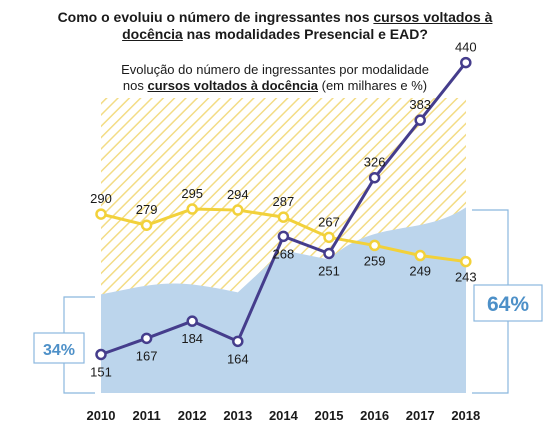 The image size is (550, 433). What do you see at coordinates (373, 85) in the screenshot?
I see `subtitle-post: (em milhares e %)` at bounding box center [373, 85].